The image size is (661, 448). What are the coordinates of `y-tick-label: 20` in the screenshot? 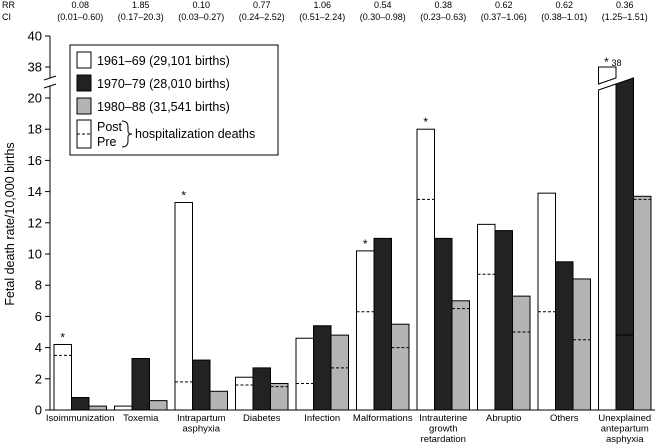 It's located at (35, 98).